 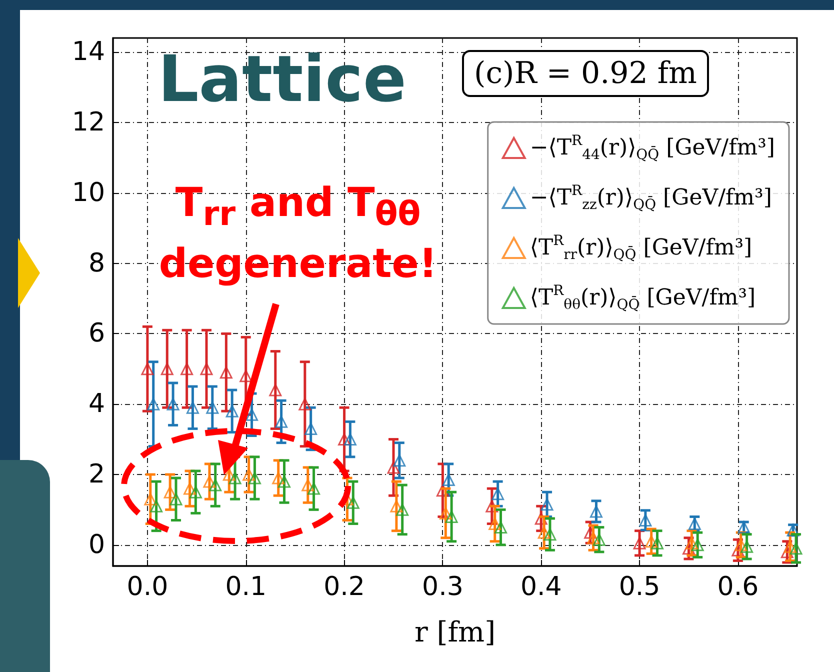 I want to click on y-tick-label: 12, so click(x=88, y=122).